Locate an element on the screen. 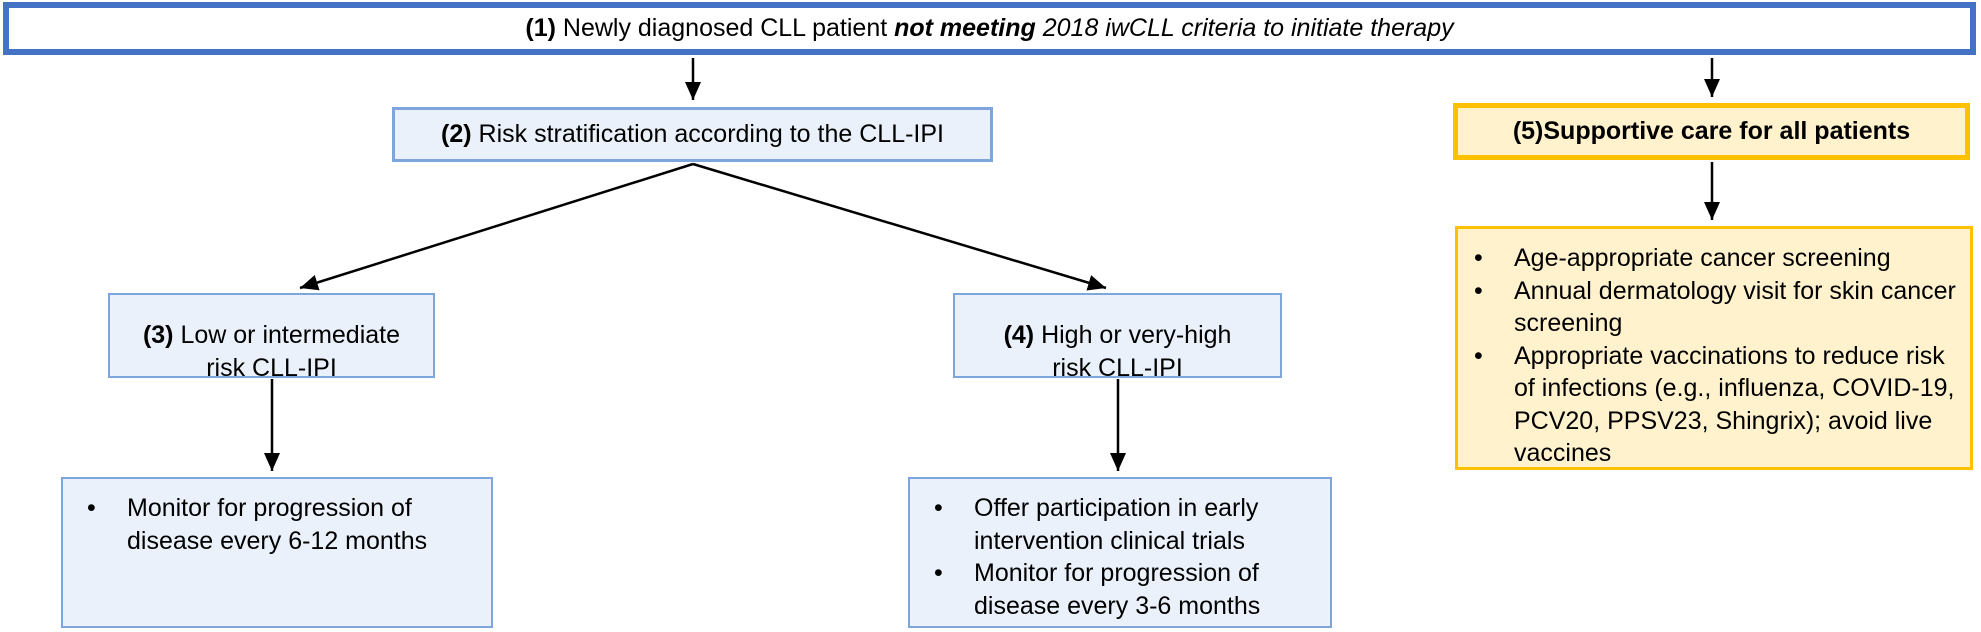 This screenshot has height=632, width=1981. node-1-text: Newly diagnosed CLL patient is located at coordinates (725, 28).